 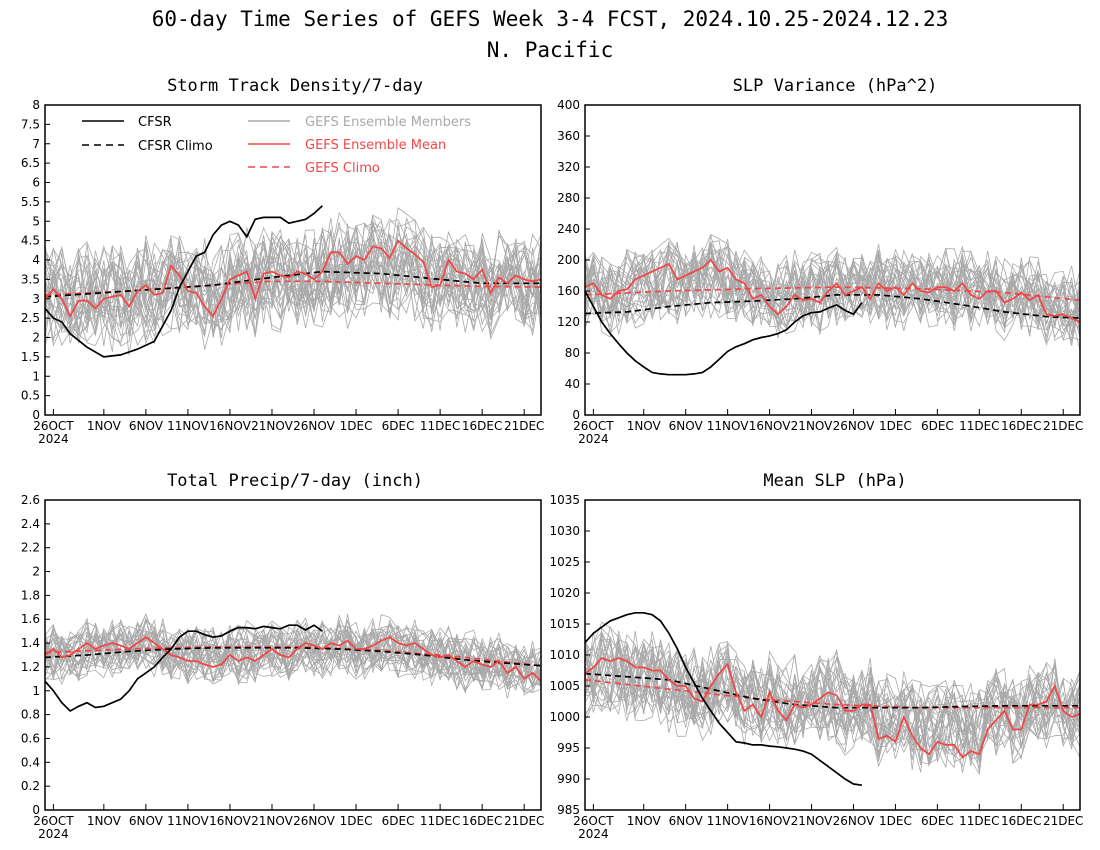 I want to click on y-tick-label: 0.8, so click(x=30, y=715).